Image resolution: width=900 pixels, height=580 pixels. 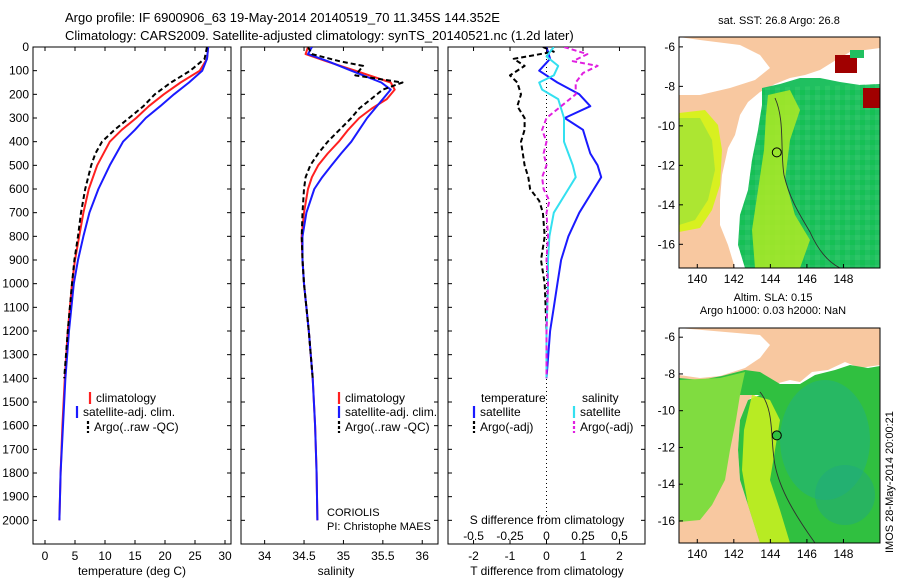 What do you see at coordinates (19, 260) in the screenshot?
I see `depth-tick-label: 900` at bounding box center [19, 260].